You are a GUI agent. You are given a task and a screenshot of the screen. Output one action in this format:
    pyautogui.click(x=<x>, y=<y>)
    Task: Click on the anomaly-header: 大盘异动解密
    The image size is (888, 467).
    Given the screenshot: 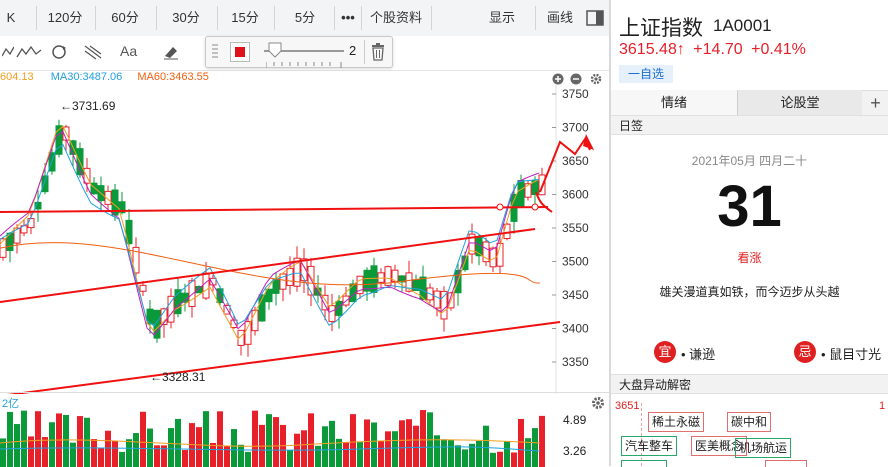 What is the action you would take?
    pyautogui.click(x=749, y=384)
    